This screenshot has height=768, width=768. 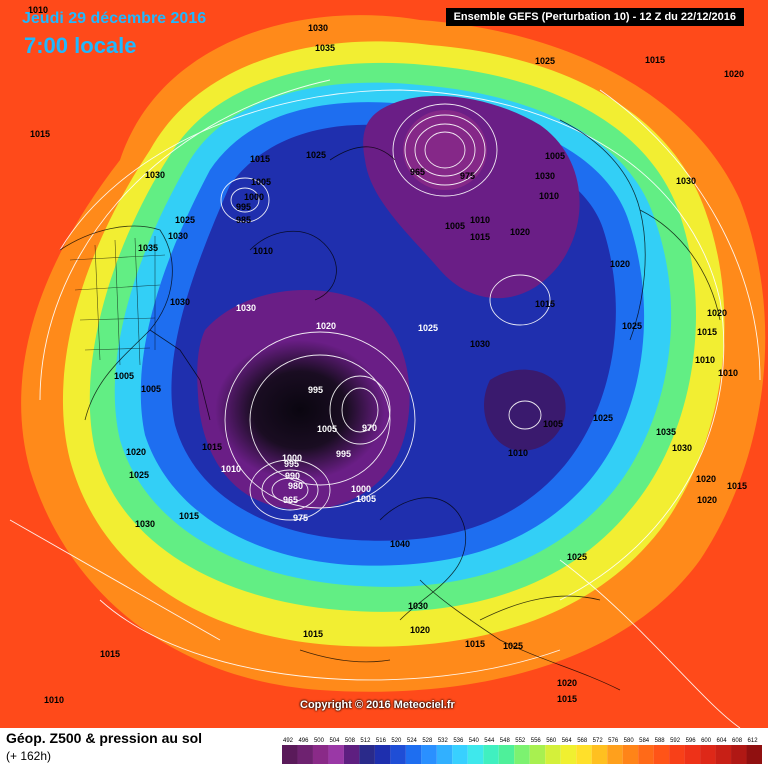 I want to click on forecast-time: 7:00 locale, so click(x=80, y=45).